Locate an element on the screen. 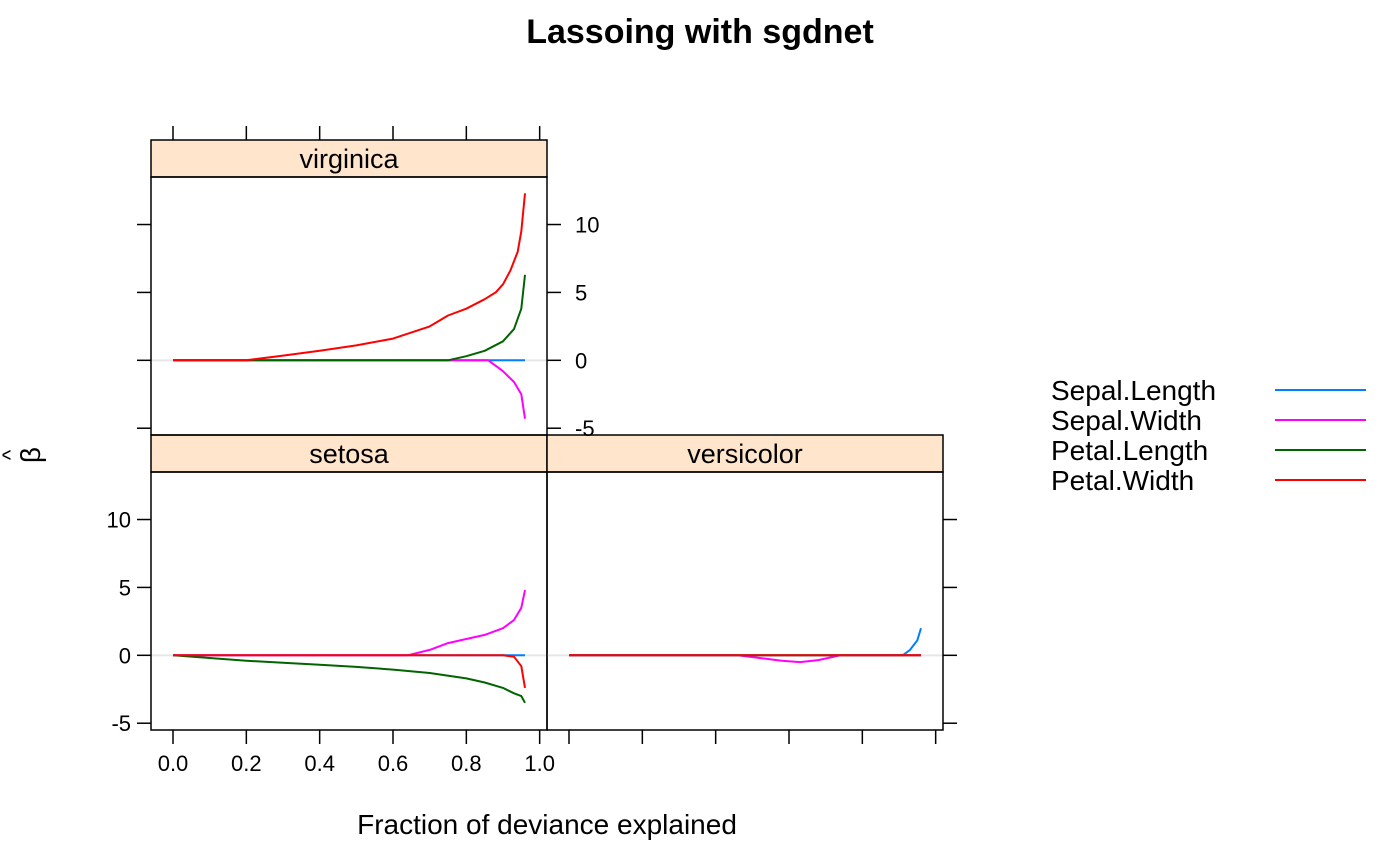 The height and width of the screenshot is (866, 1400). strip-versicolor is located at coordinates (745, 453).